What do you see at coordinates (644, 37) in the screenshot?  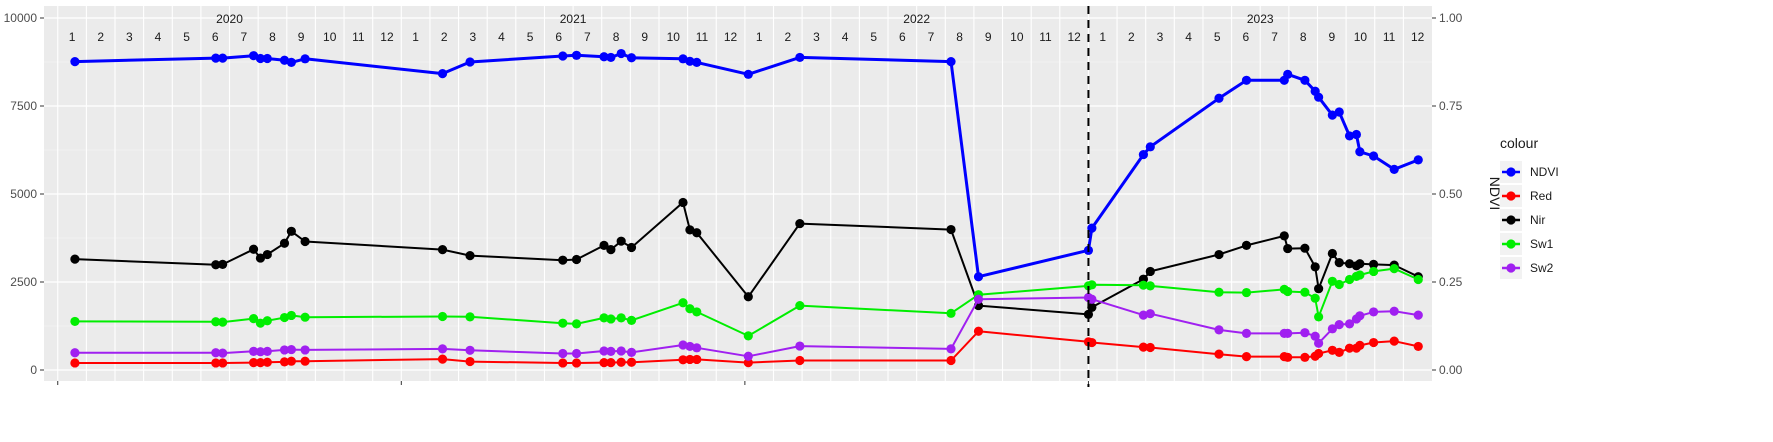 I see `month-label: 9` at bounding box center [644, 37].